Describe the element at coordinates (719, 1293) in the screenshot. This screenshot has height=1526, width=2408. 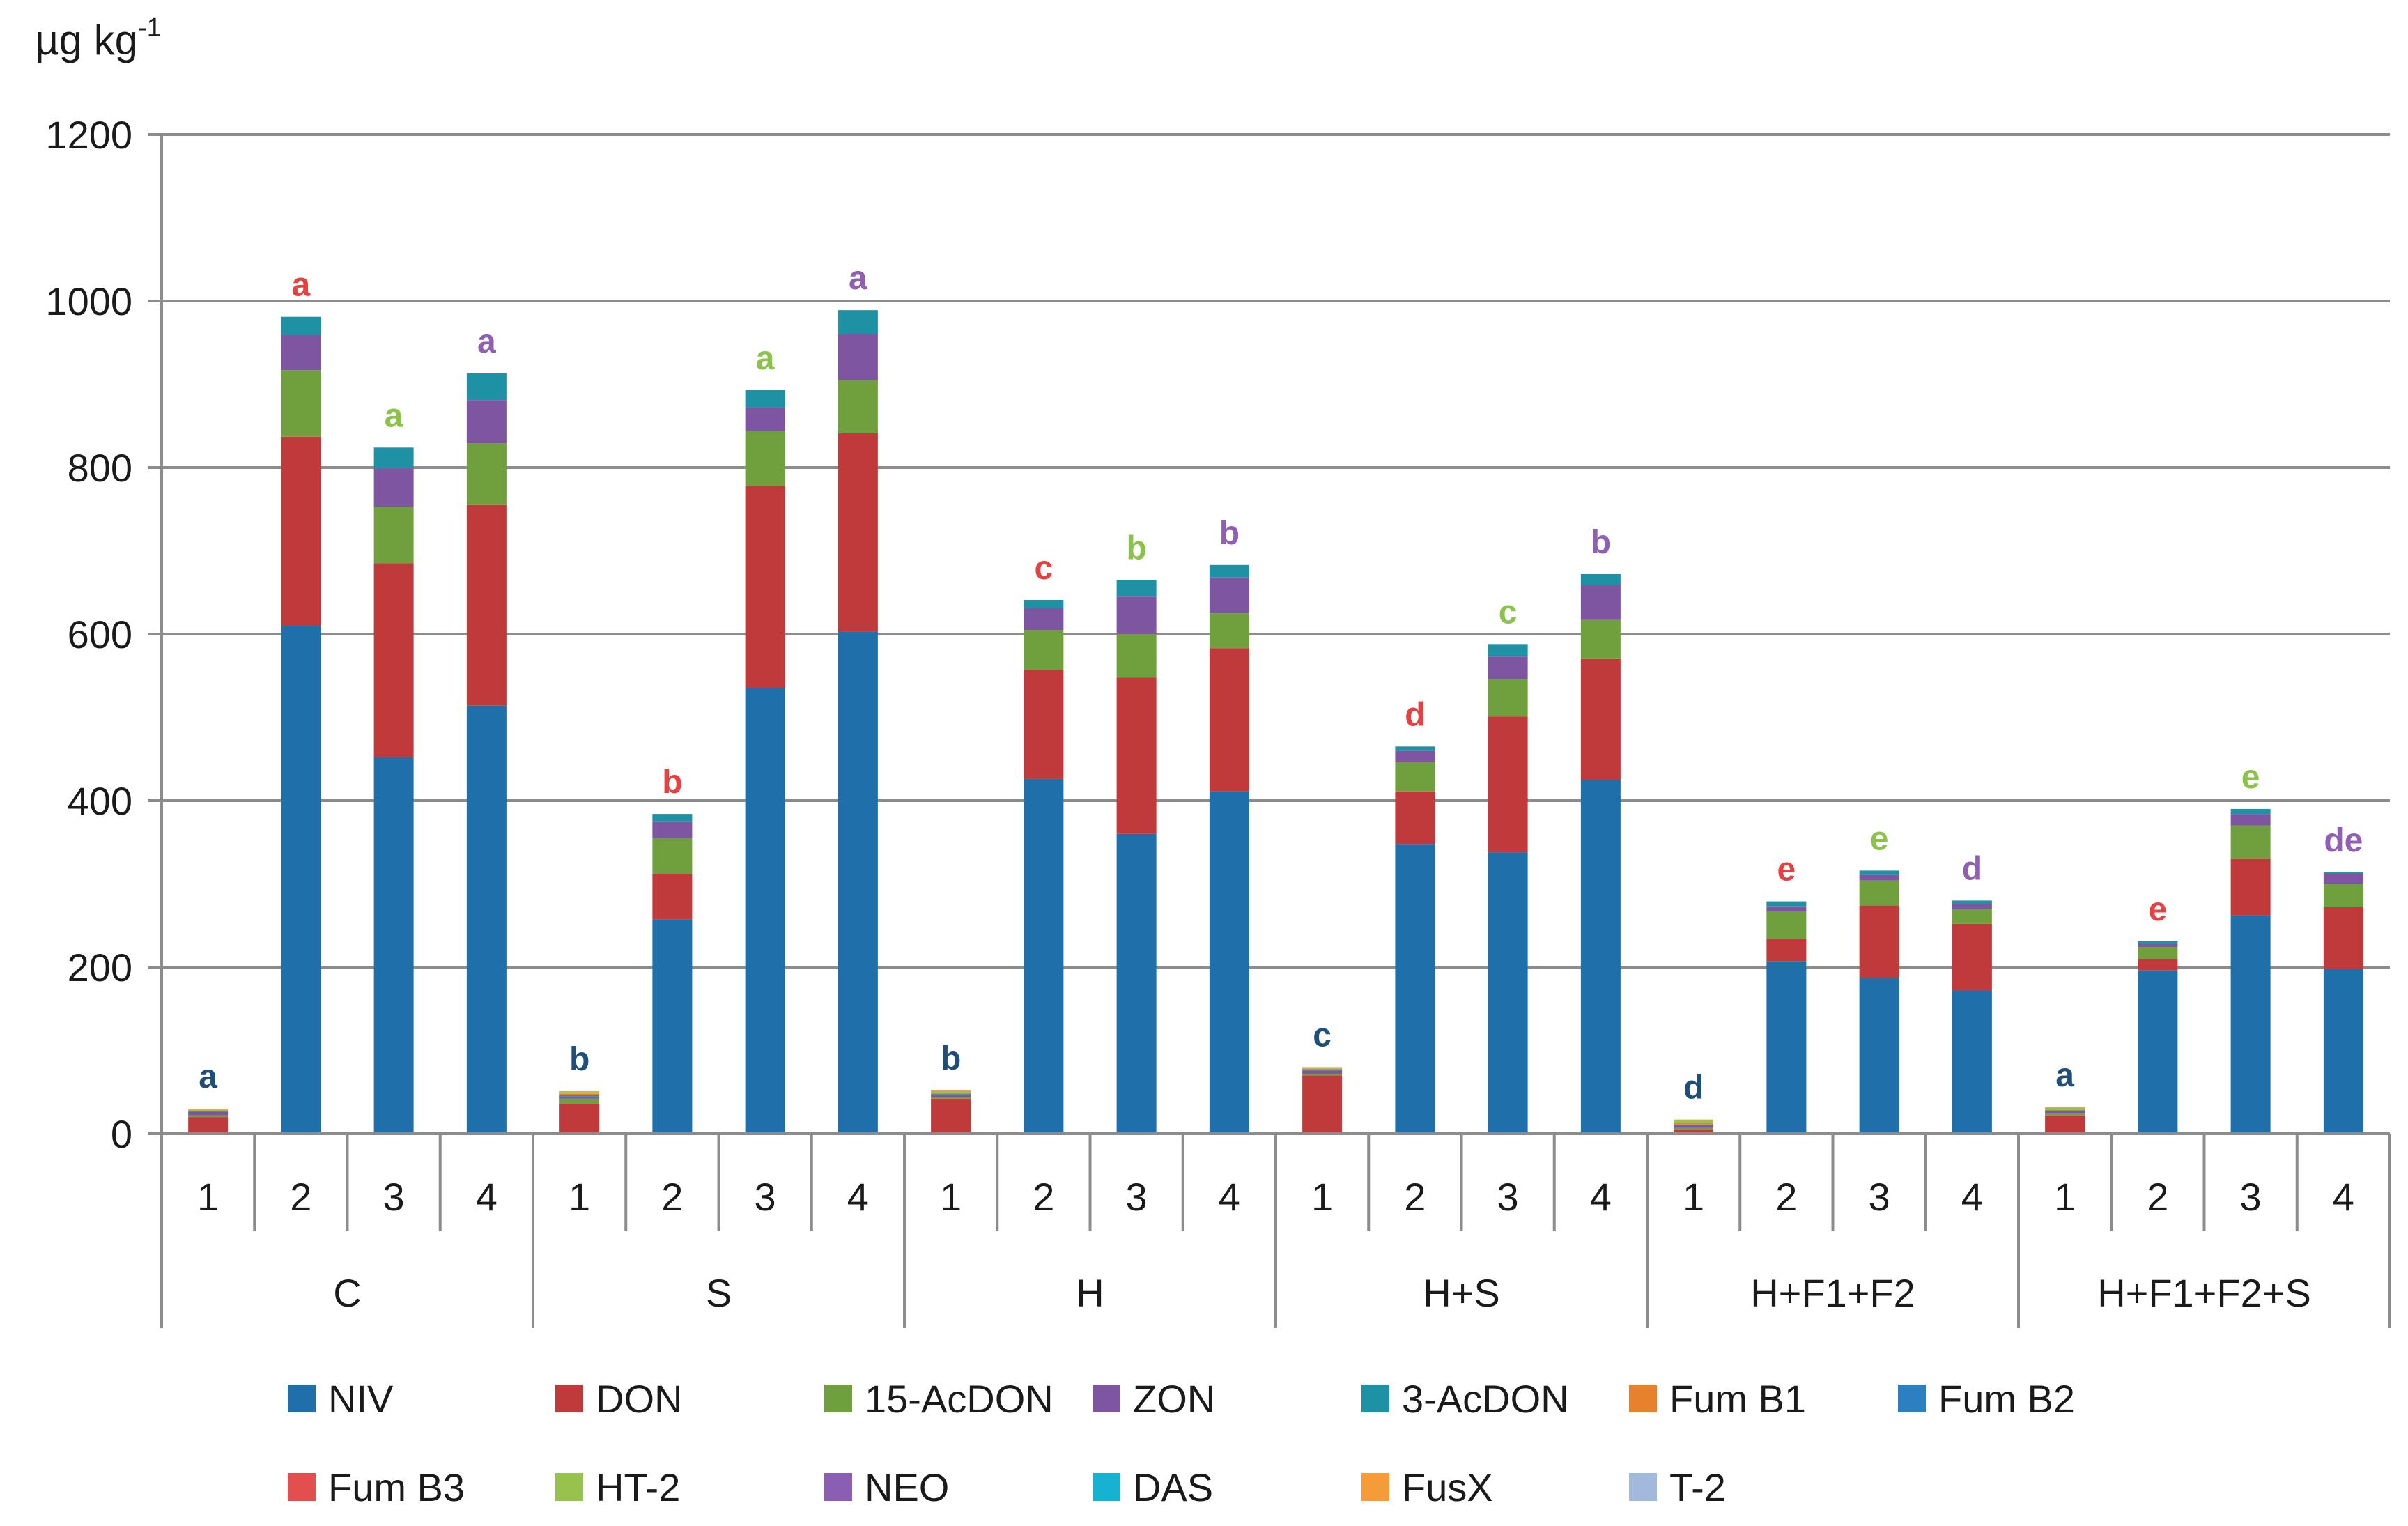
I see `x-group-label: S` at that location.